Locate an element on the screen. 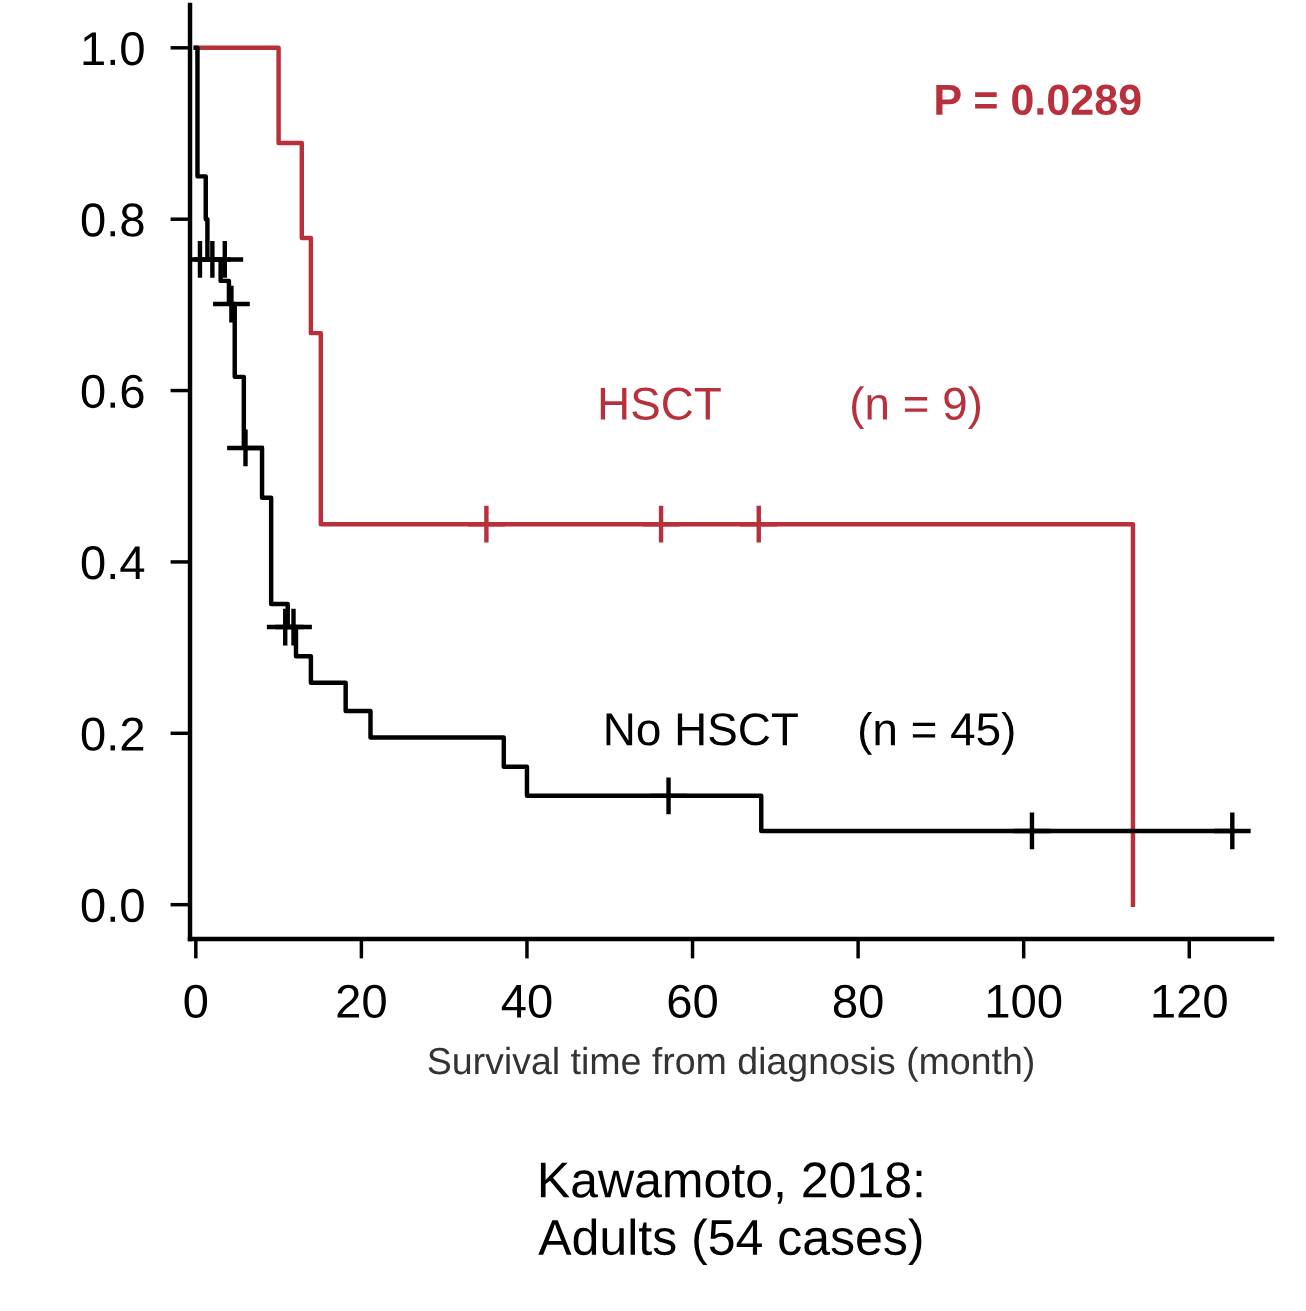 The image size is (1306, 1311). x-tick-label: 120 is located at coordinates (1190, 1001).